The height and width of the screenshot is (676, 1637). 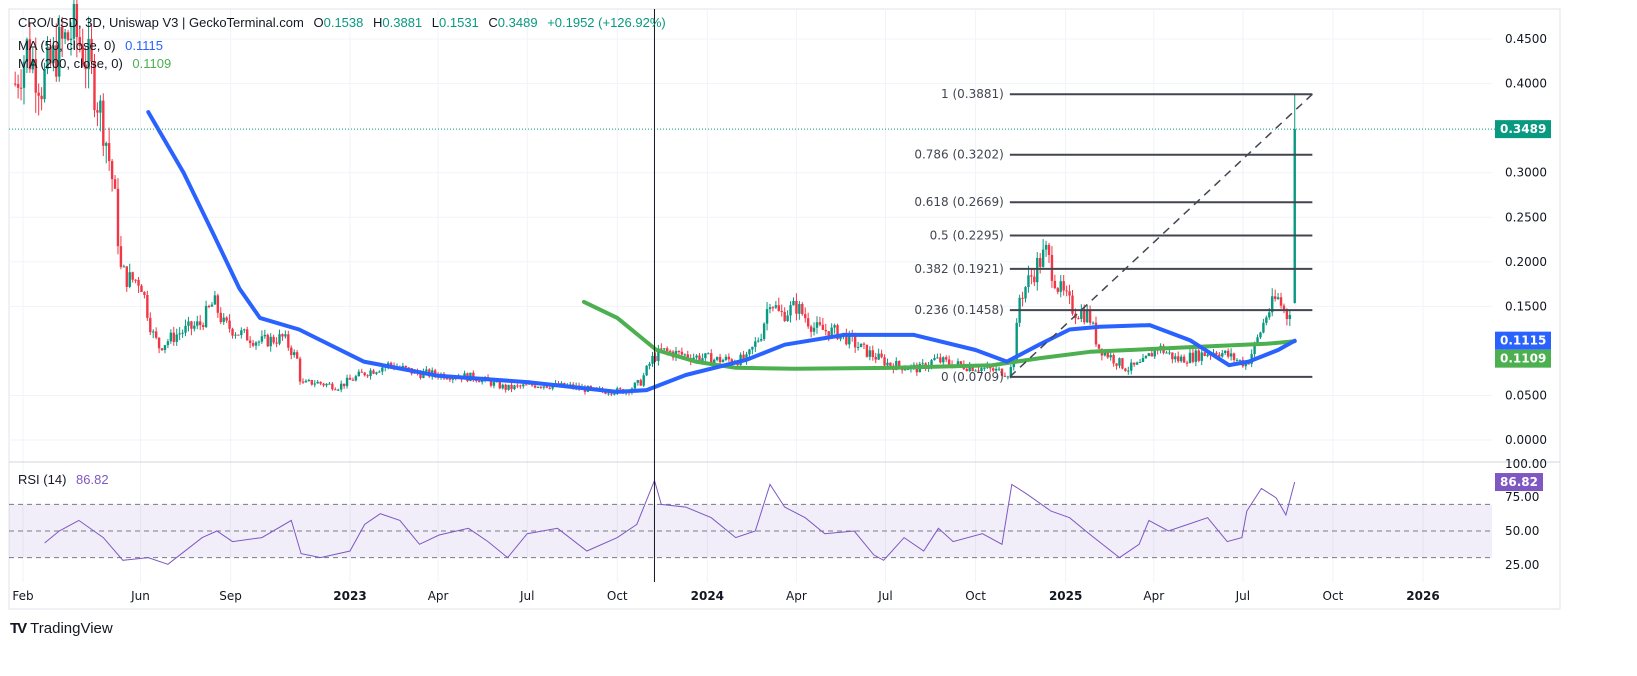 I want to click on legend-ma50: MA (50, close, 0) 0.1115, so click(x=90, y=45).